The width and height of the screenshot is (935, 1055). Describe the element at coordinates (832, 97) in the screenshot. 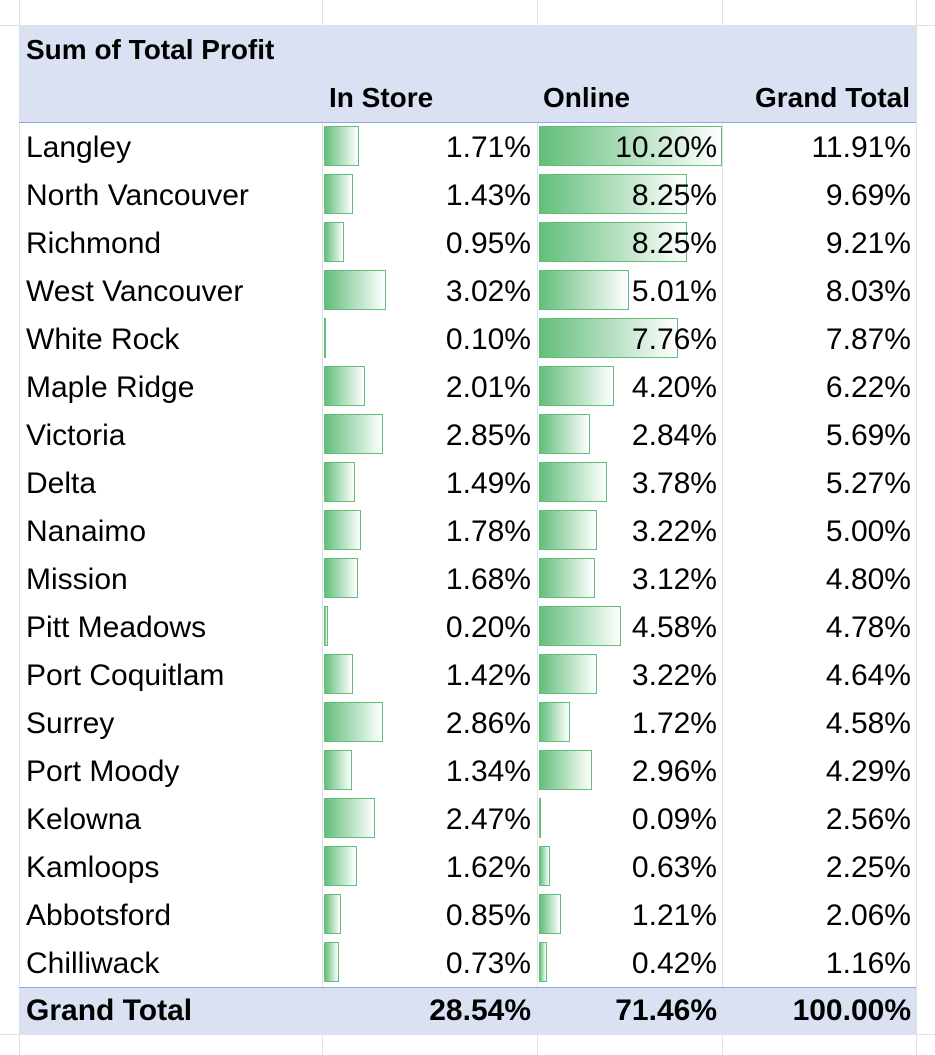

I see `column-header-grand-total: Grand Total` at that location.